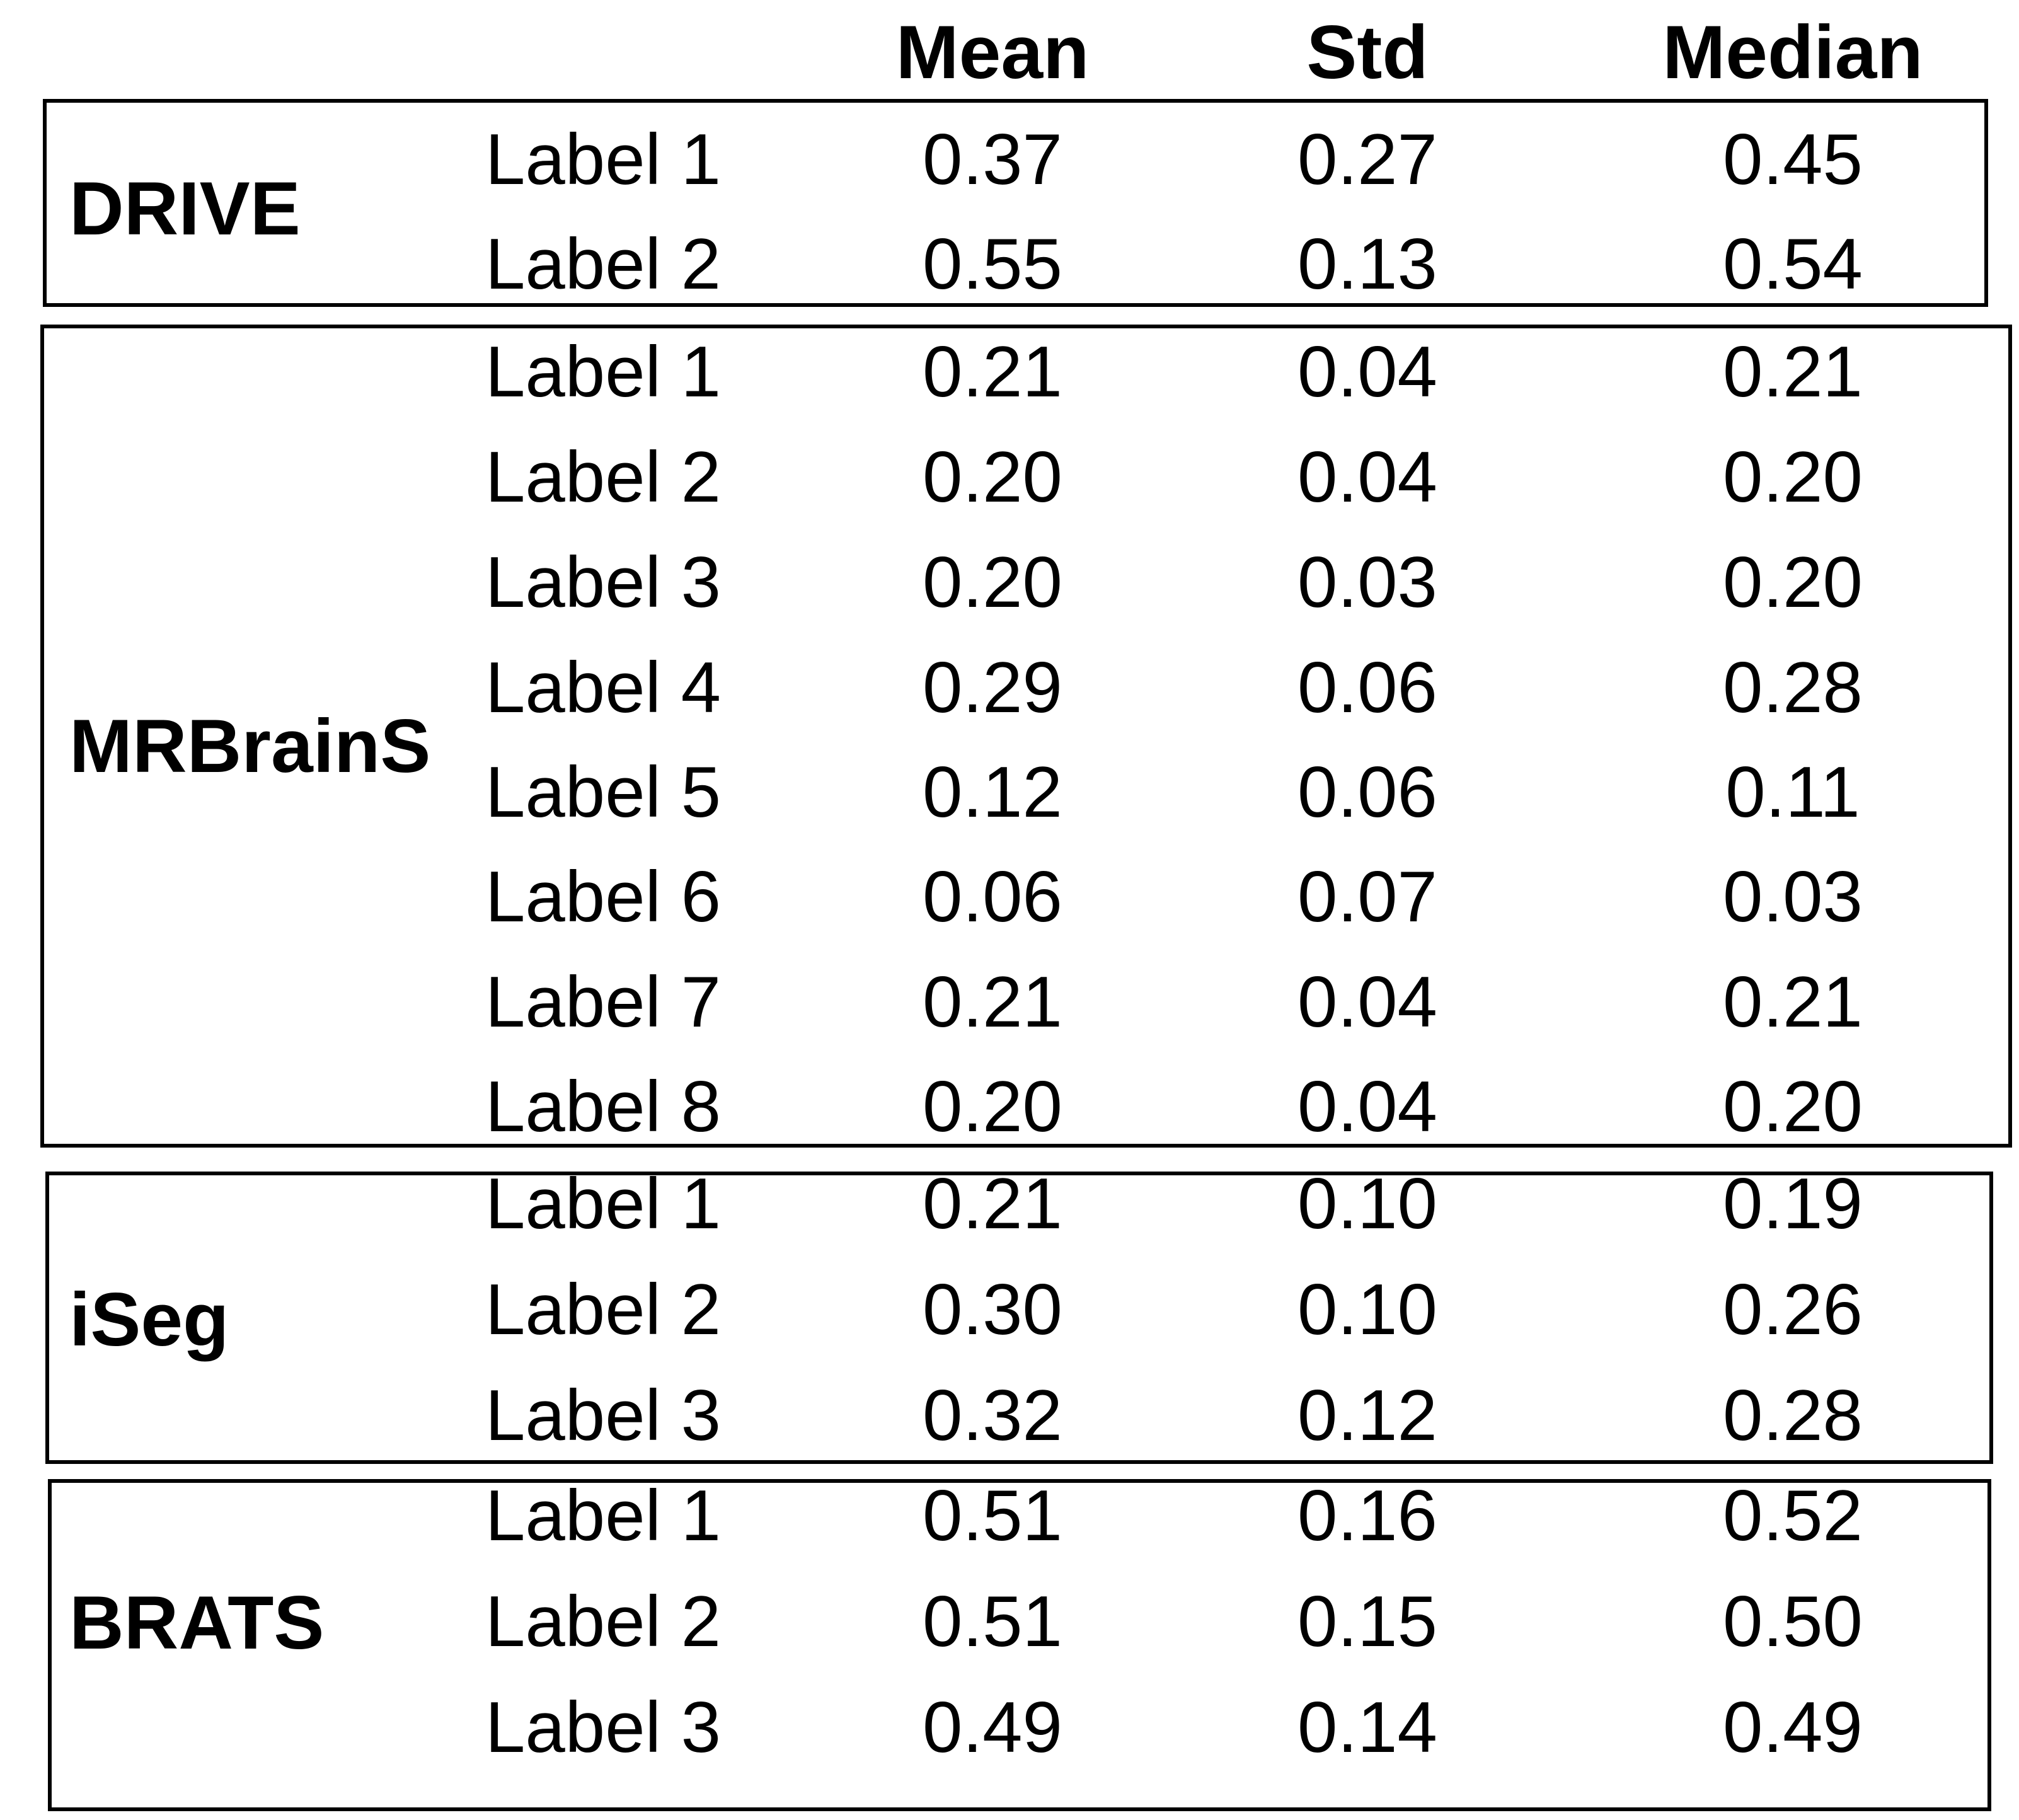 The height and width of the screenshot is (1820, 2019). Describe the element at coordinates (1367, 583) in the screenshot. I see `std-value: 0.03` at that location.